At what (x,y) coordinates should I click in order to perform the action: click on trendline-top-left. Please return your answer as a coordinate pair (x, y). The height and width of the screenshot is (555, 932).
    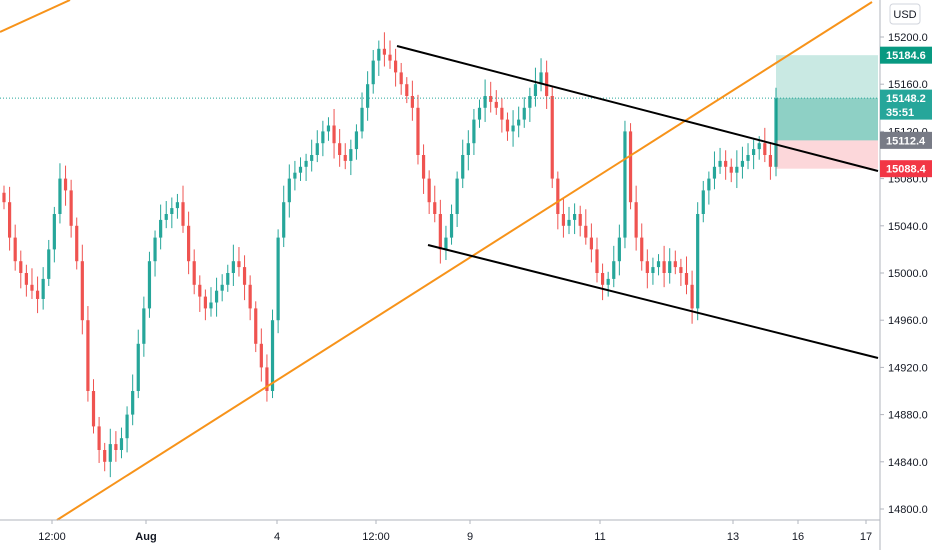
    Looking at the image, I should click on (35, 16).